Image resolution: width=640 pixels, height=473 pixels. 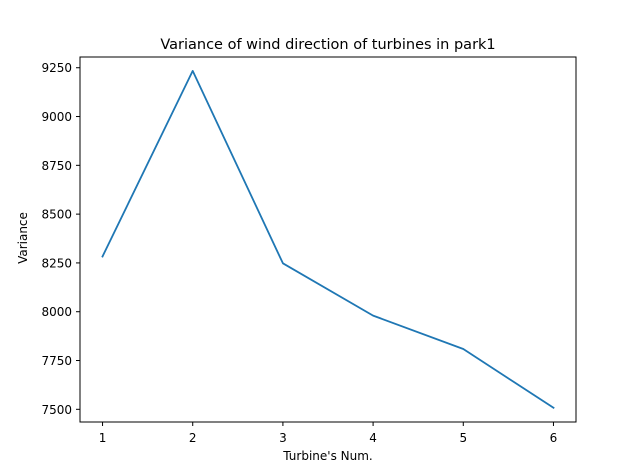 What do you see at coordinates (283, 438) in the screenshot?
I see `x-tick-label: 3` at bounding box center [283, 438].